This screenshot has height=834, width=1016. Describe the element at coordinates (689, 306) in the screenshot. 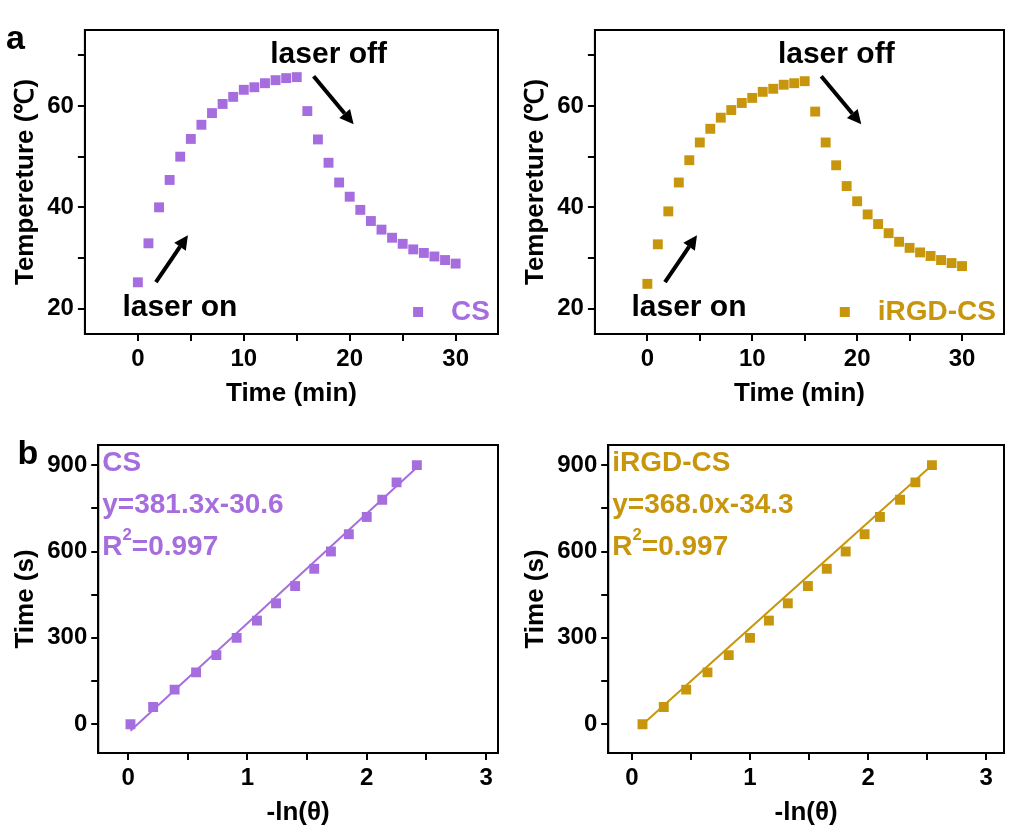

I see `annotation: laser on` at that location.